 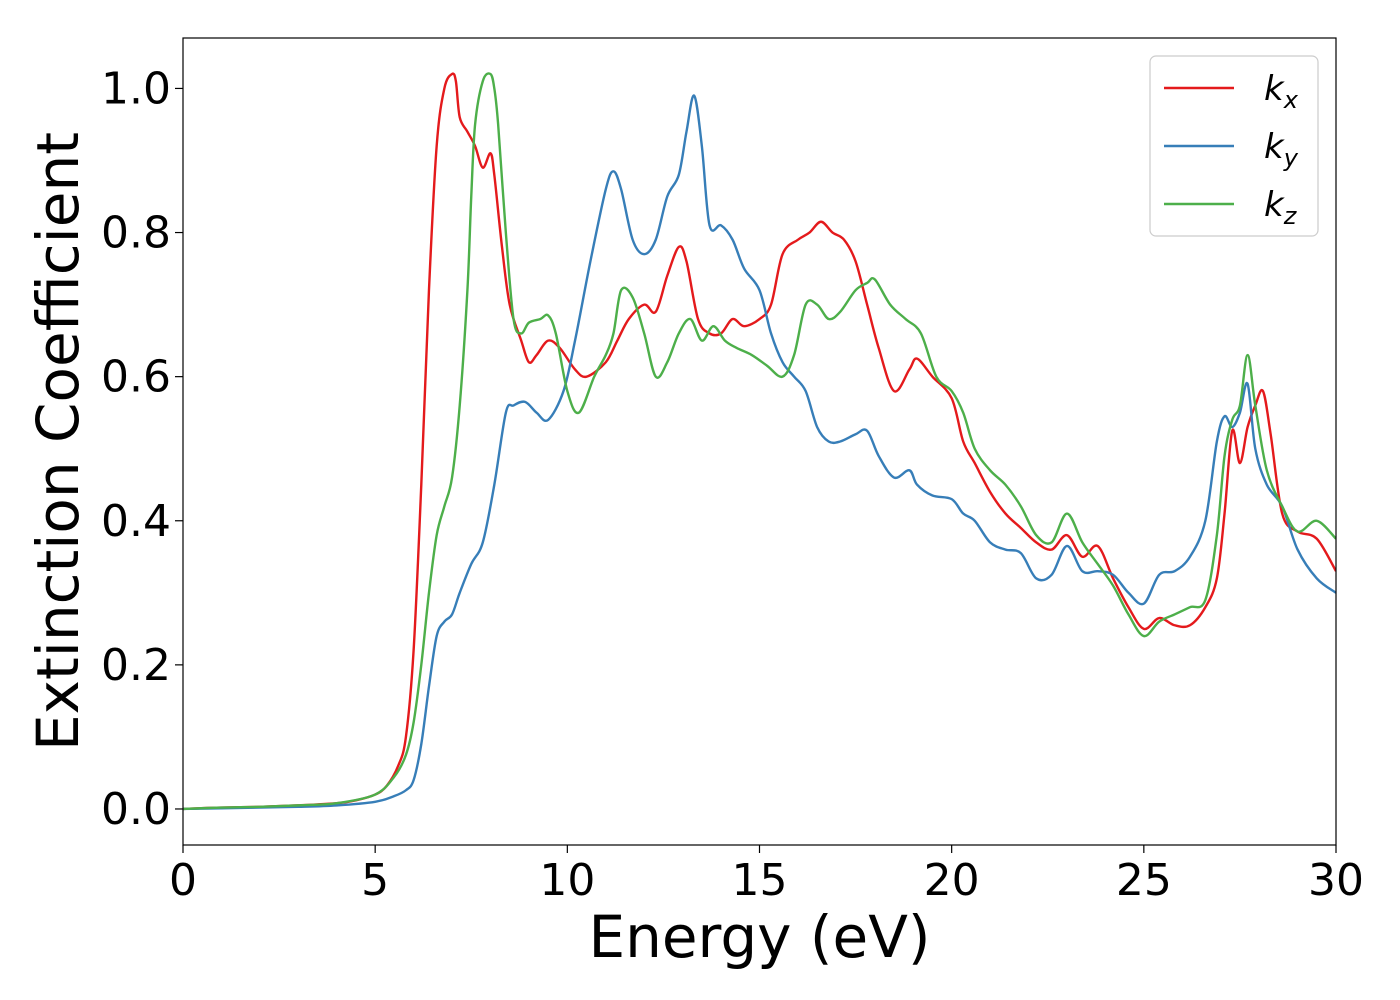 What do you see at coordinates (136, 809) in the screenshot?
I see `y-tick-label: 0.0` at bounding box center [136, 809].